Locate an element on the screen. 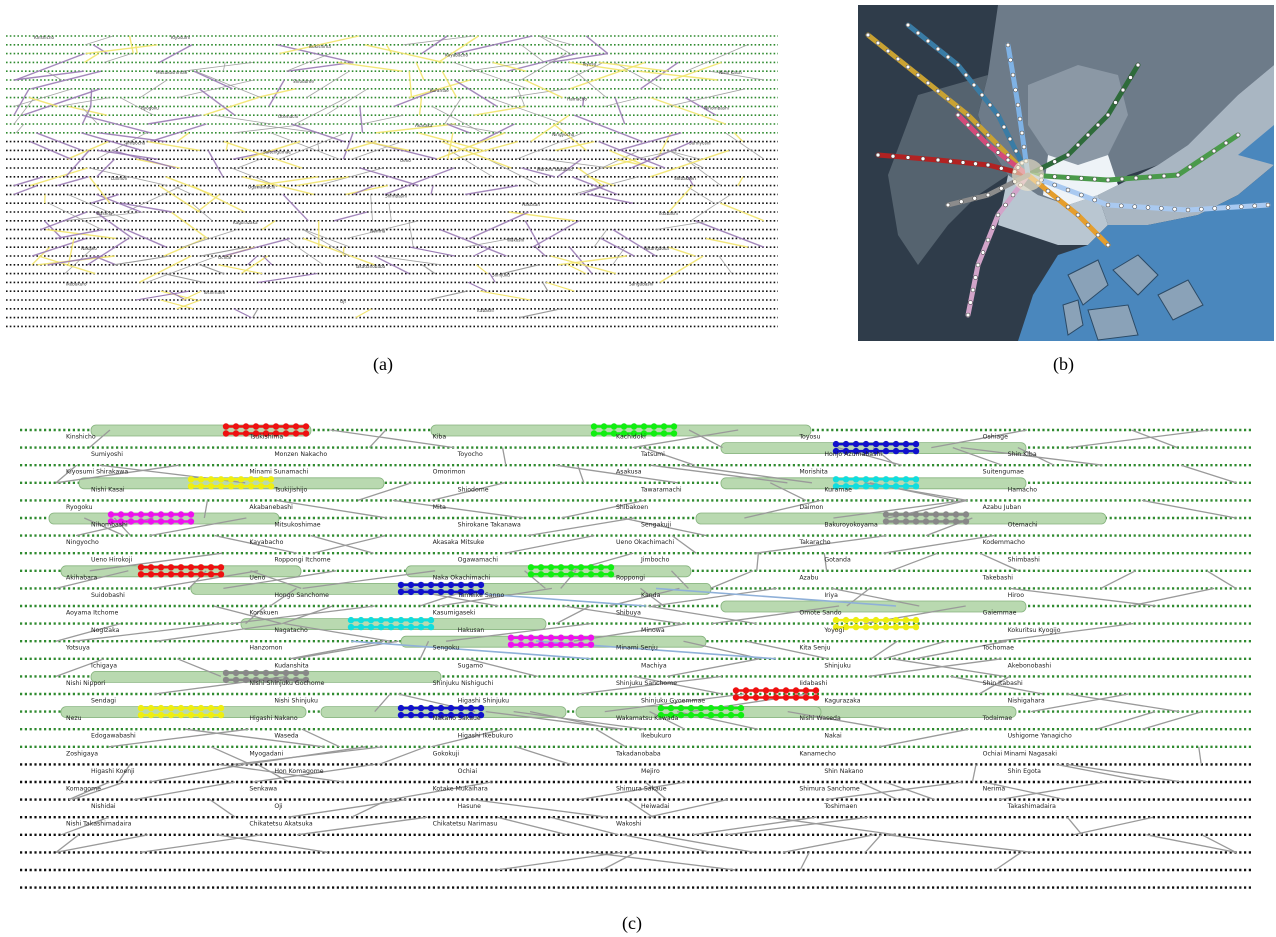  highlight-bar is located at coordinates (873, 606).